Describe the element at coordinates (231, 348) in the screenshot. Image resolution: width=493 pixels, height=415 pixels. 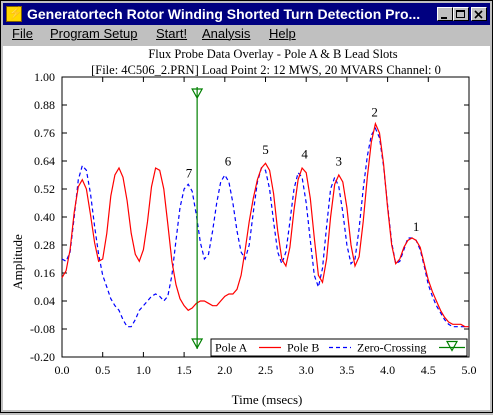
I see `legend-label-pole-a: Pole A` at that location.